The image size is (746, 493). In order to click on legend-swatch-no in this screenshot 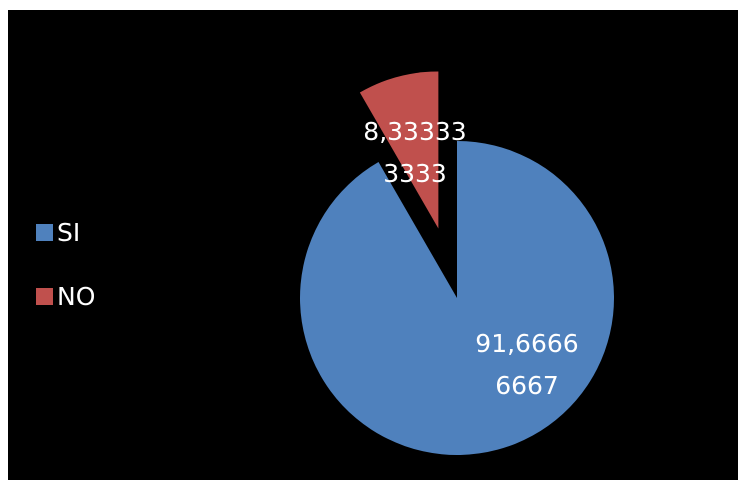, I will do `click(44, 296)`.